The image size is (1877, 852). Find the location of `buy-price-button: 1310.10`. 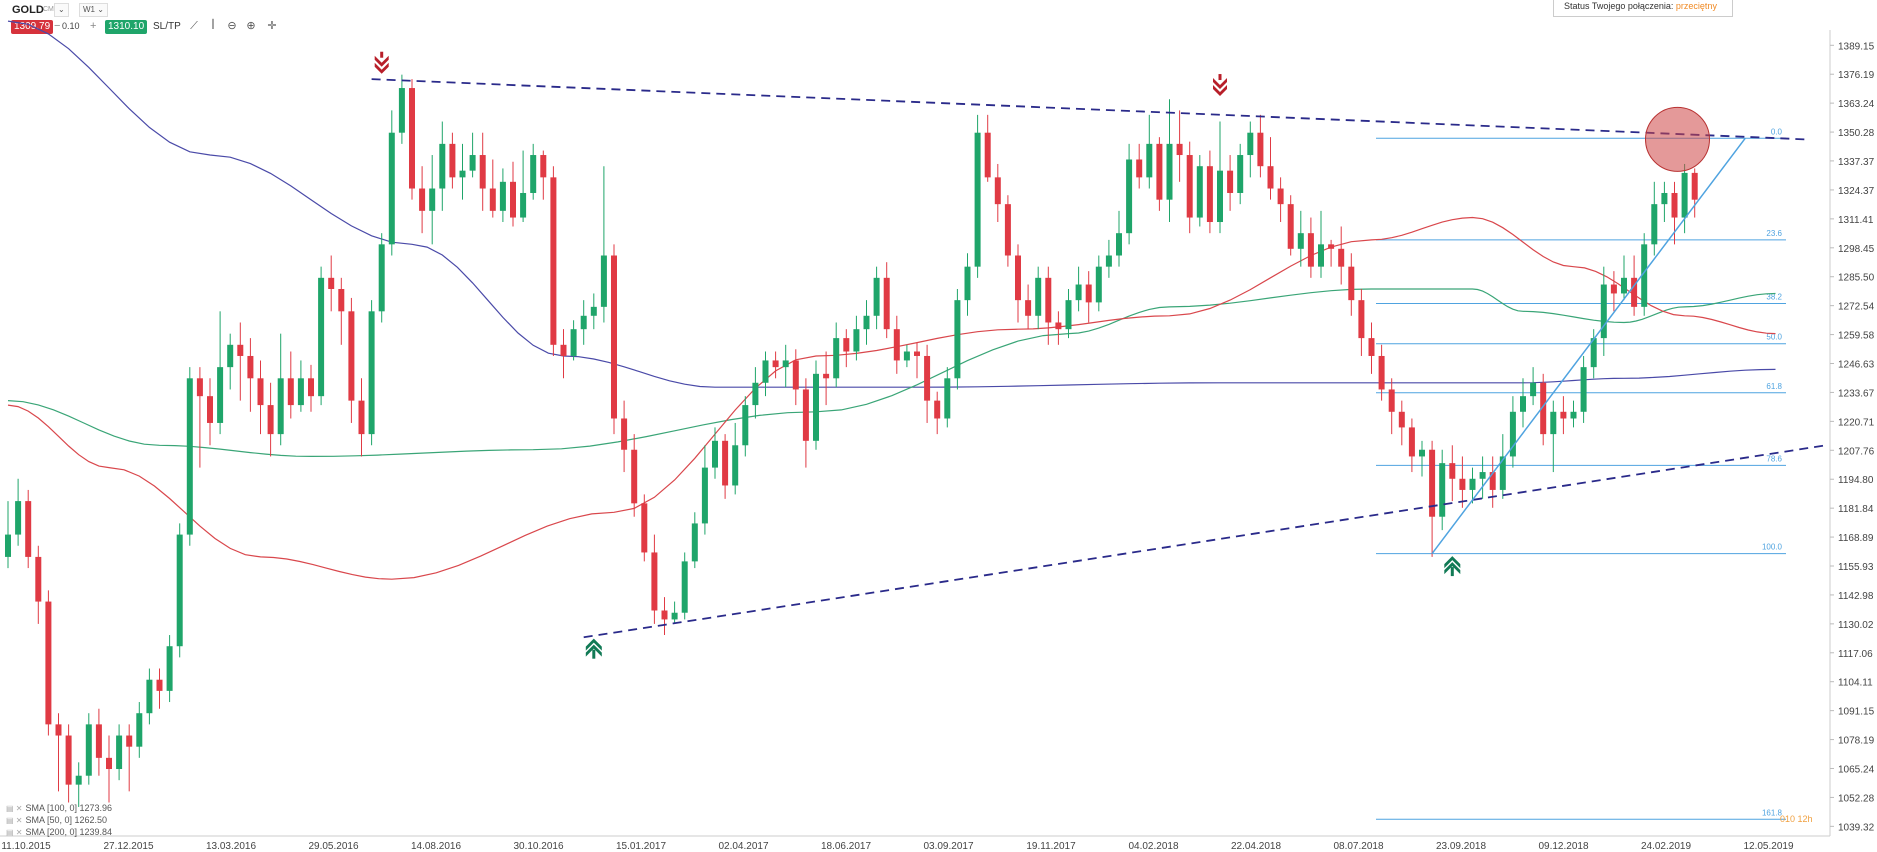

buy-price-button: 1310.10 is located at coordinates (126, 27).